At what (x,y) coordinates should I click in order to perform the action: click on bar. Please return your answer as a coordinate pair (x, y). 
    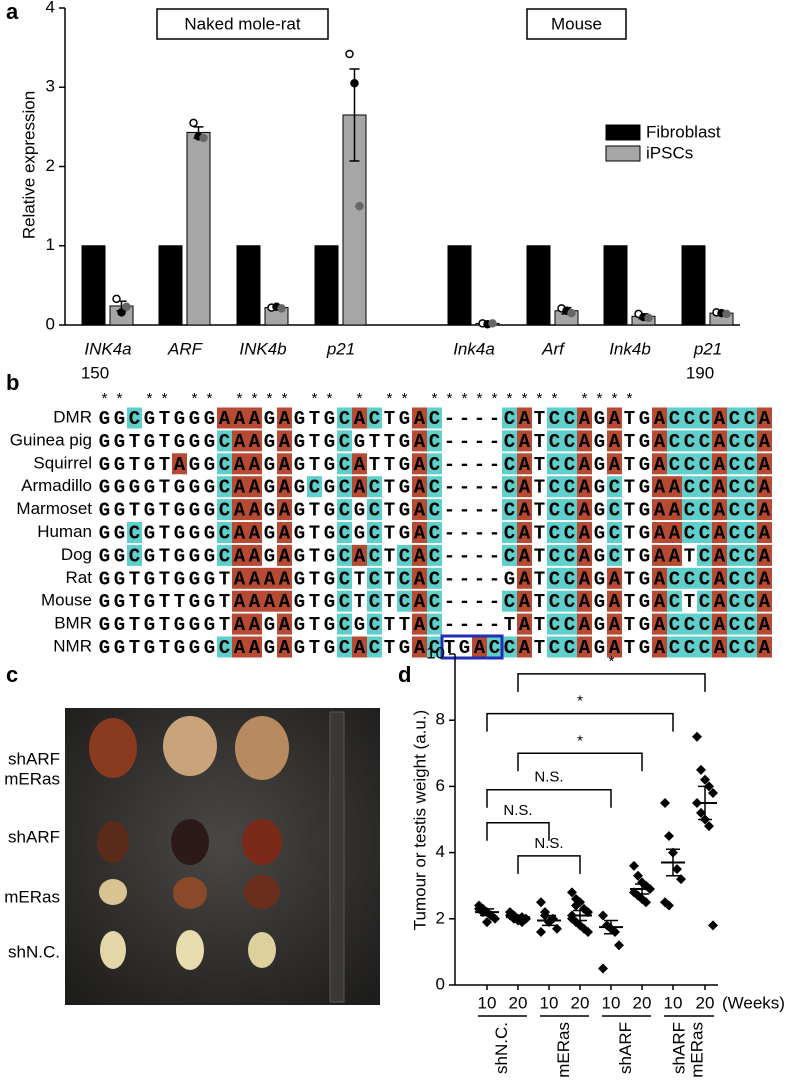
    Looking at the image, I should click on (326, 285).